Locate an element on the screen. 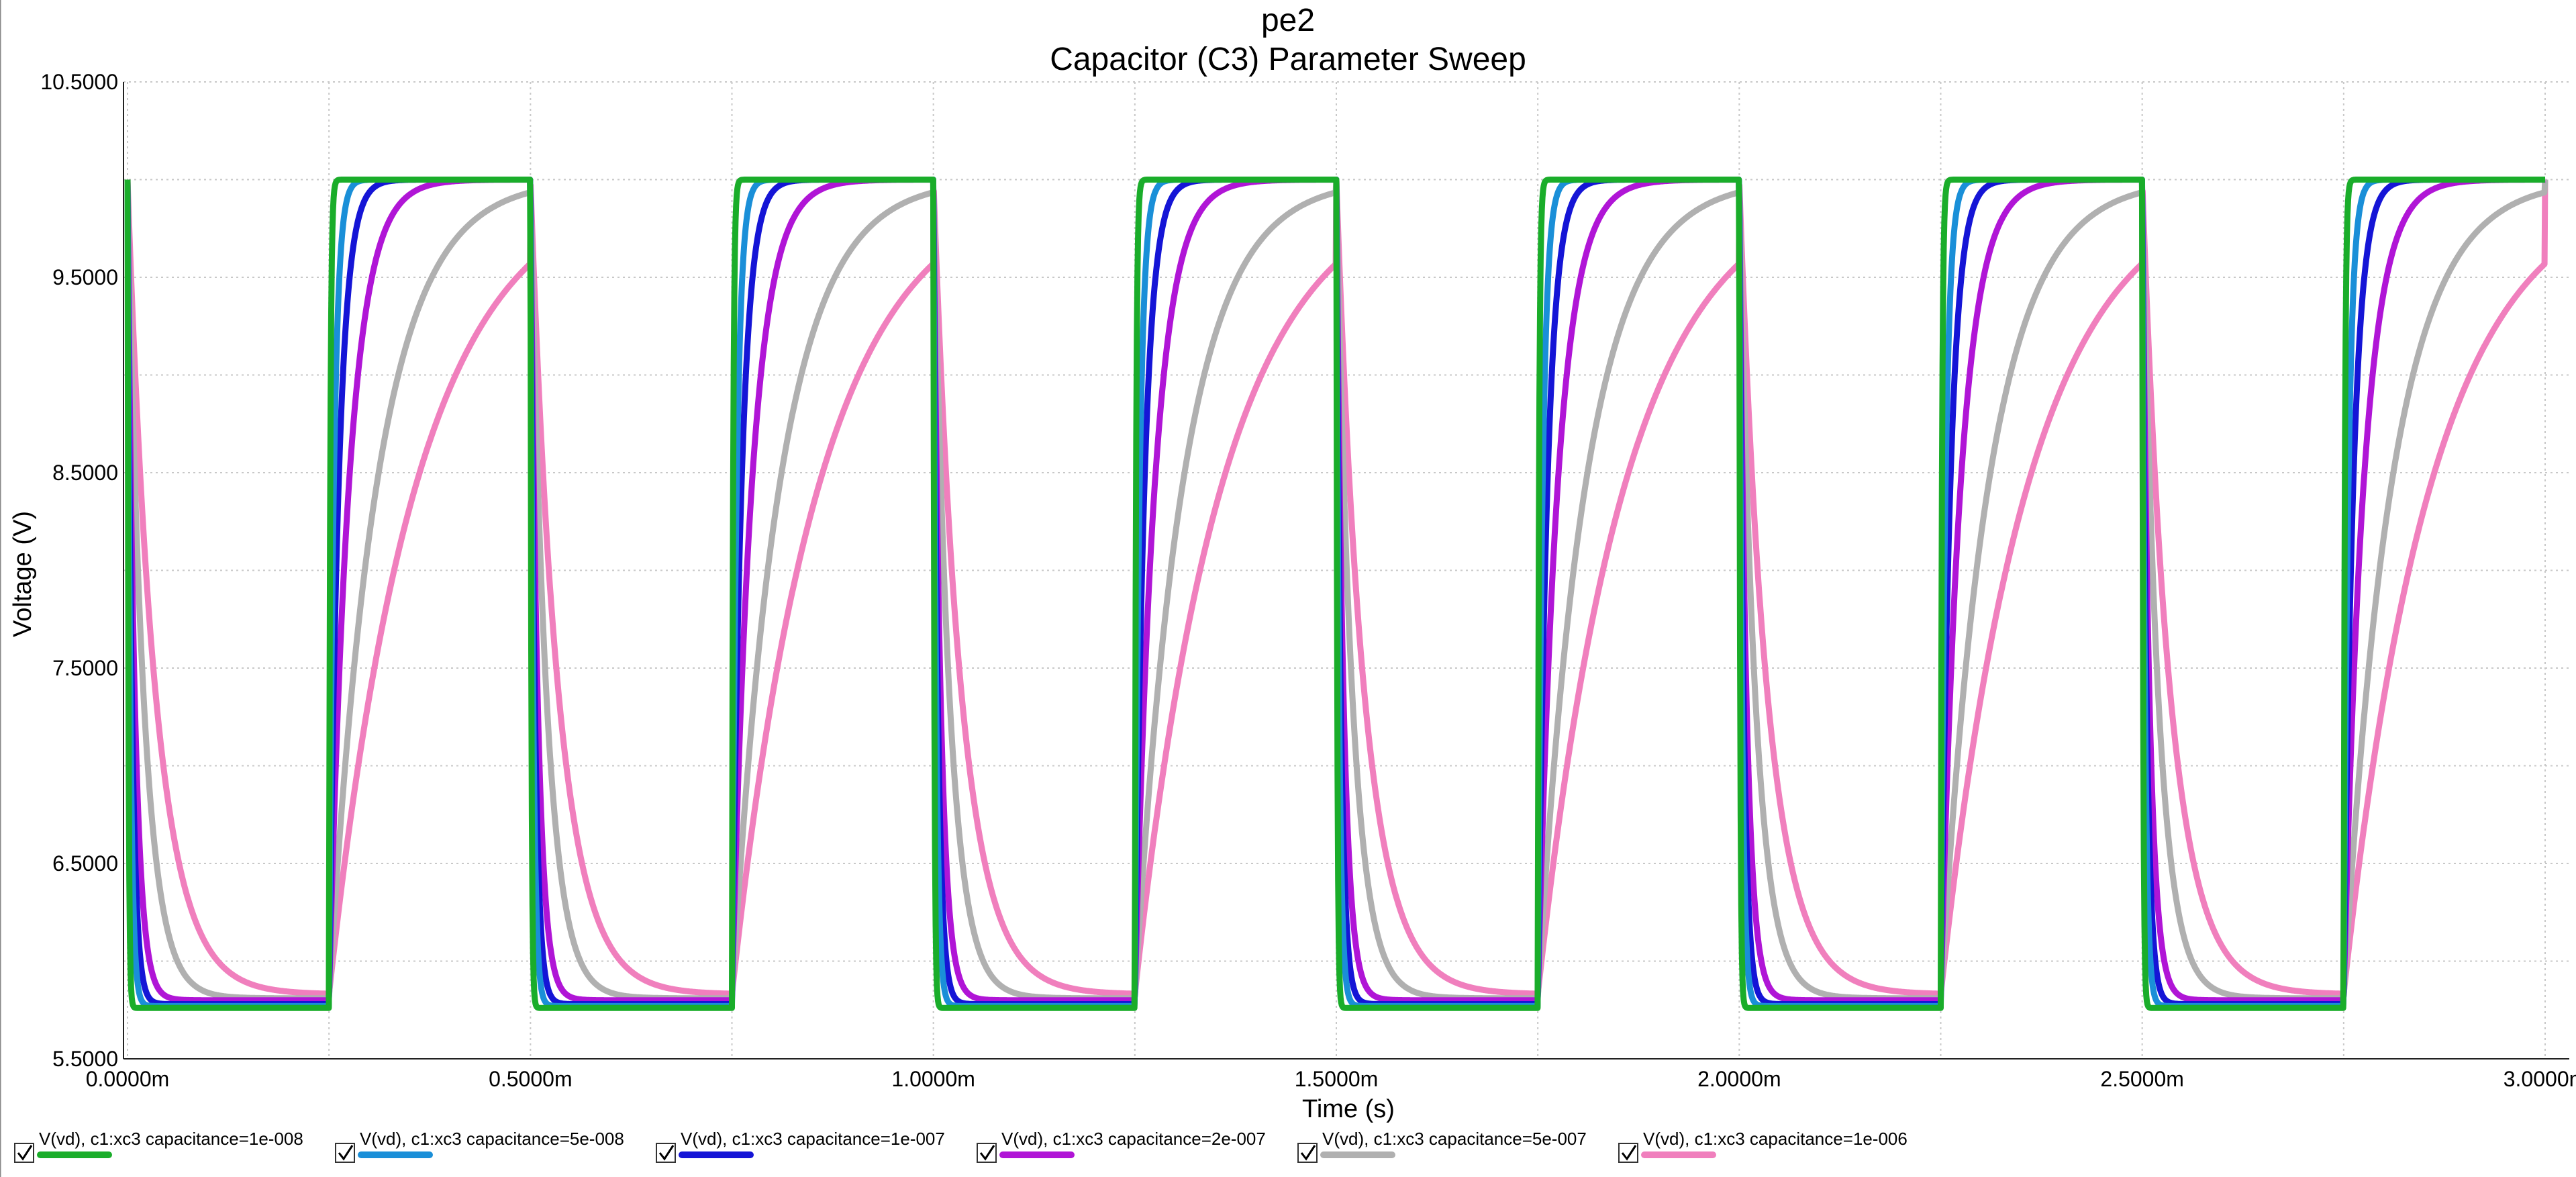 The height and width of the screenshot is (1177, 2576). y-axis-label: Voltage (V) is located at coordinates (23, 574).